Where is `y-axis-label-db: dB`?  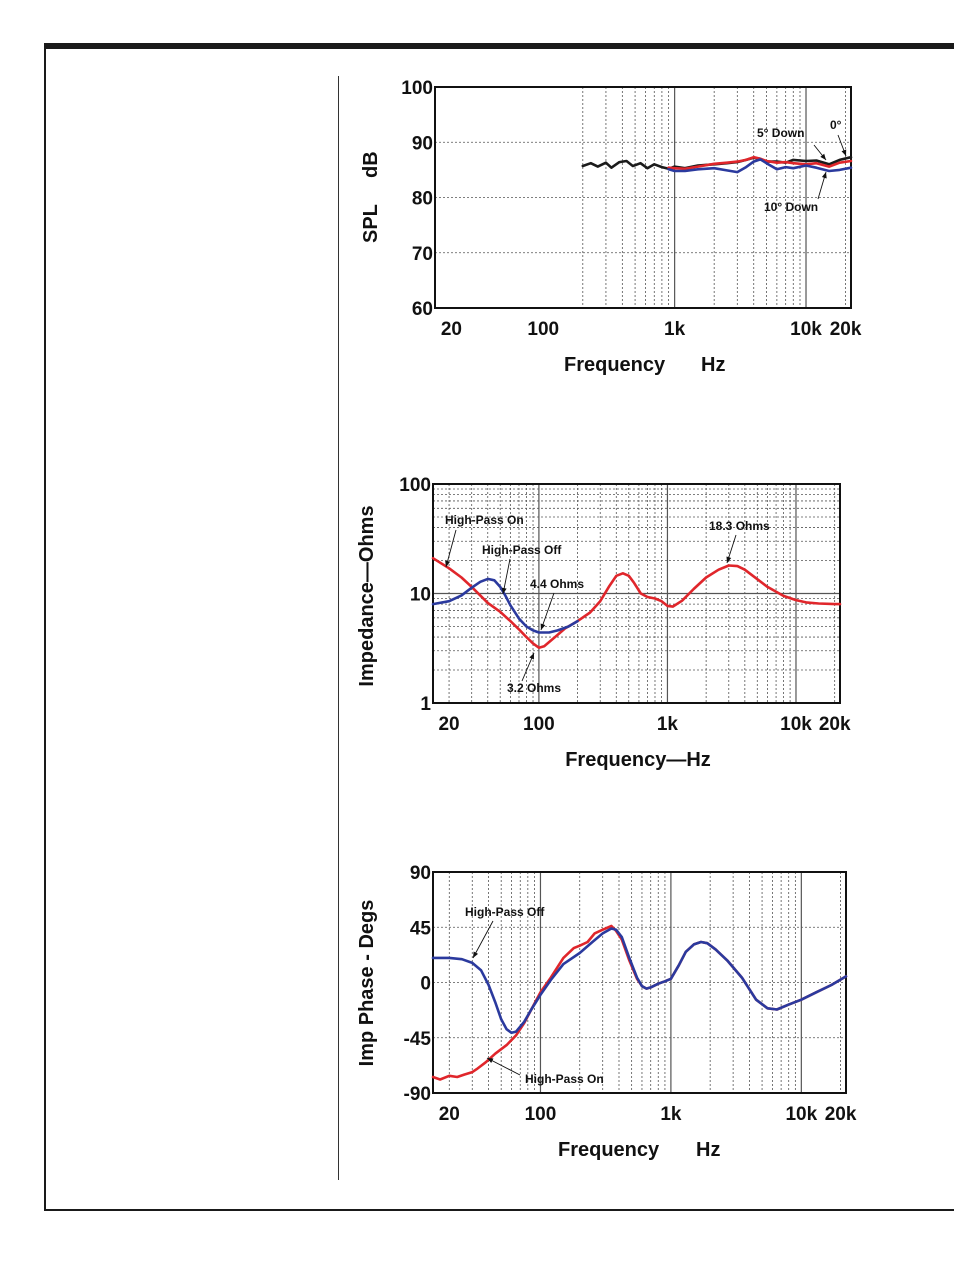 y-axis-label-db: dB is located at coordinates (371, 164).